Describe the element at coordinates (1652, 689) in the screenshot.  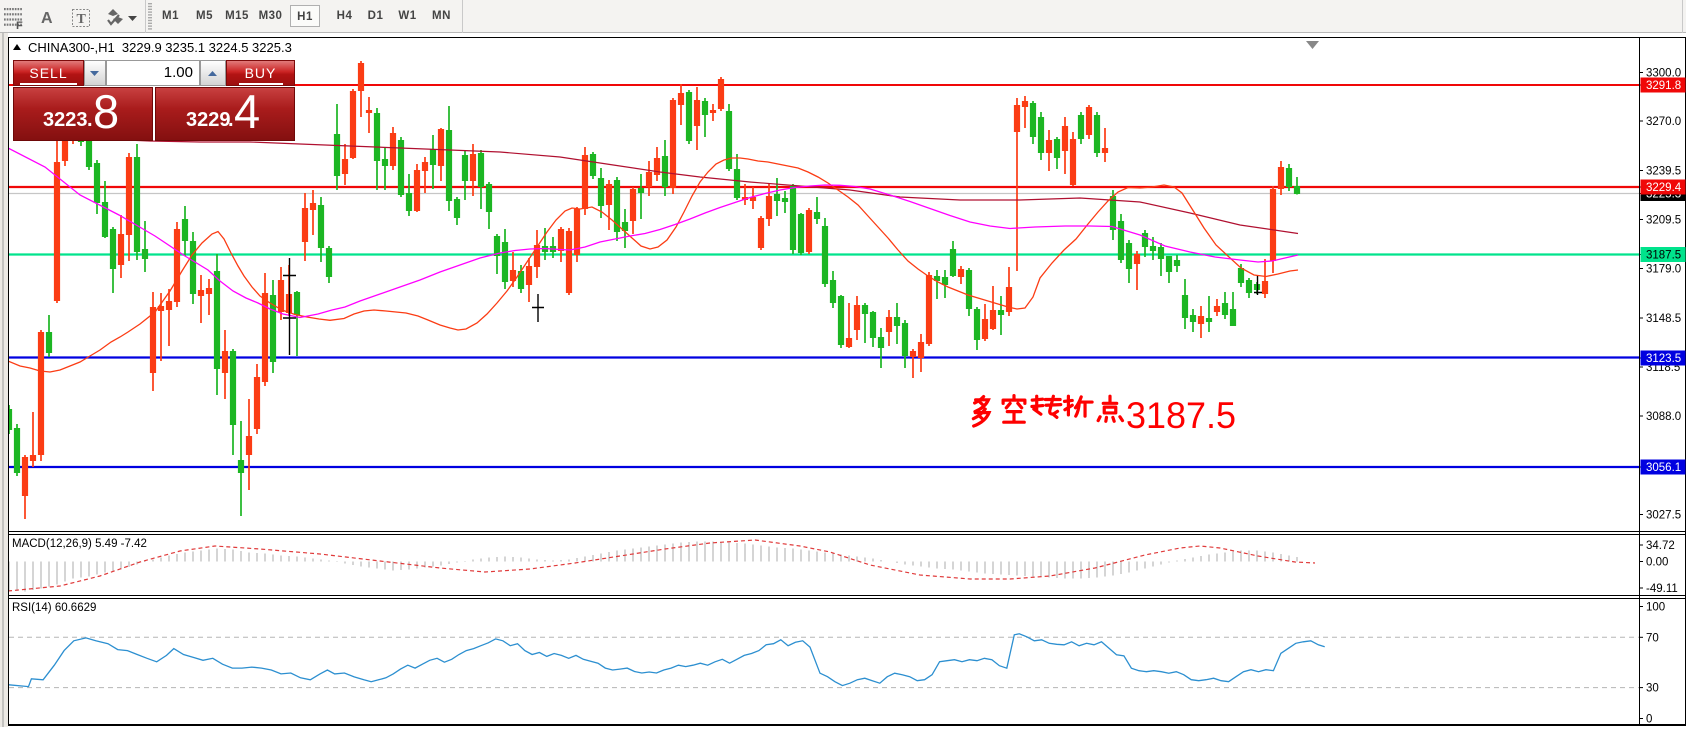
I see `svg-text: 30` at that location.